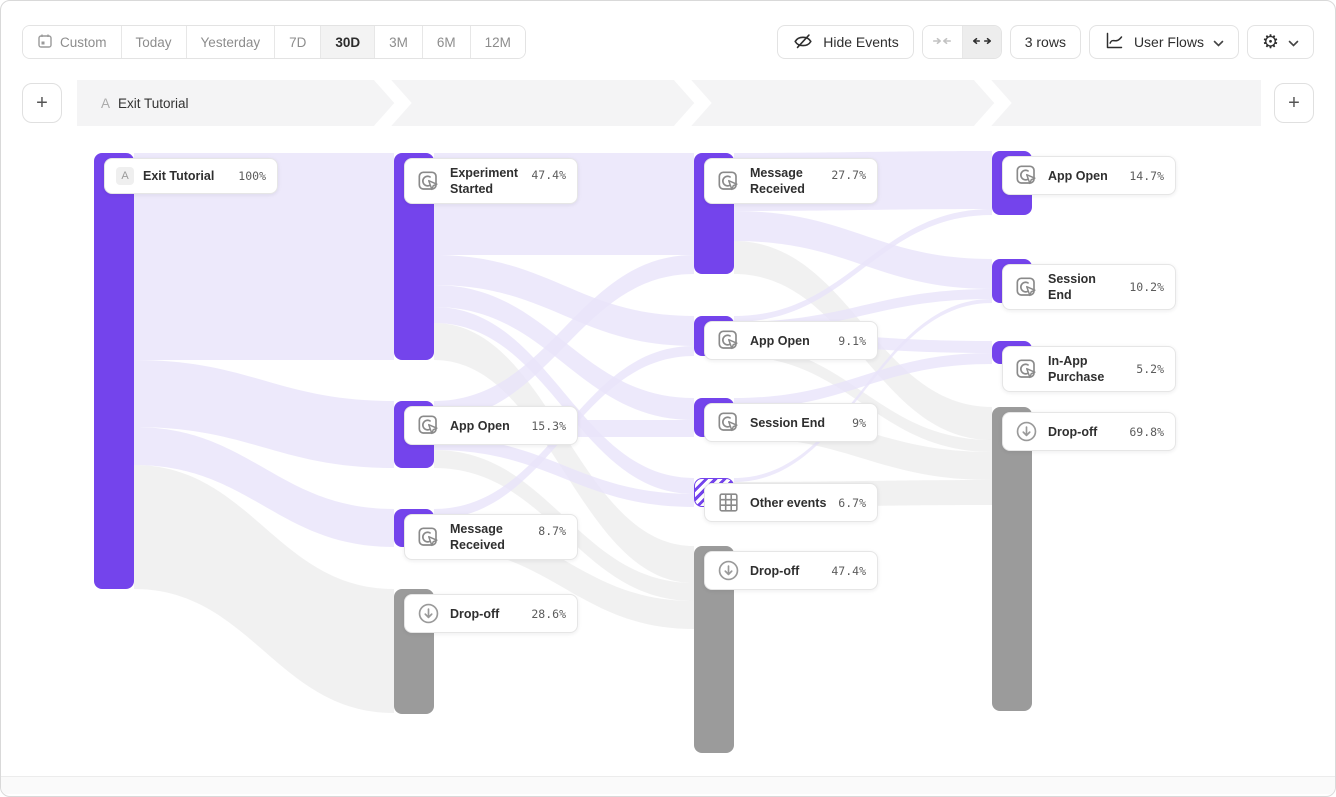 This screenshot has height=797, width=1336. What do you see at coordinates (1072, 287) in the screenshot?
I see `node-label: Session End` at bounding box center [1072, 287].